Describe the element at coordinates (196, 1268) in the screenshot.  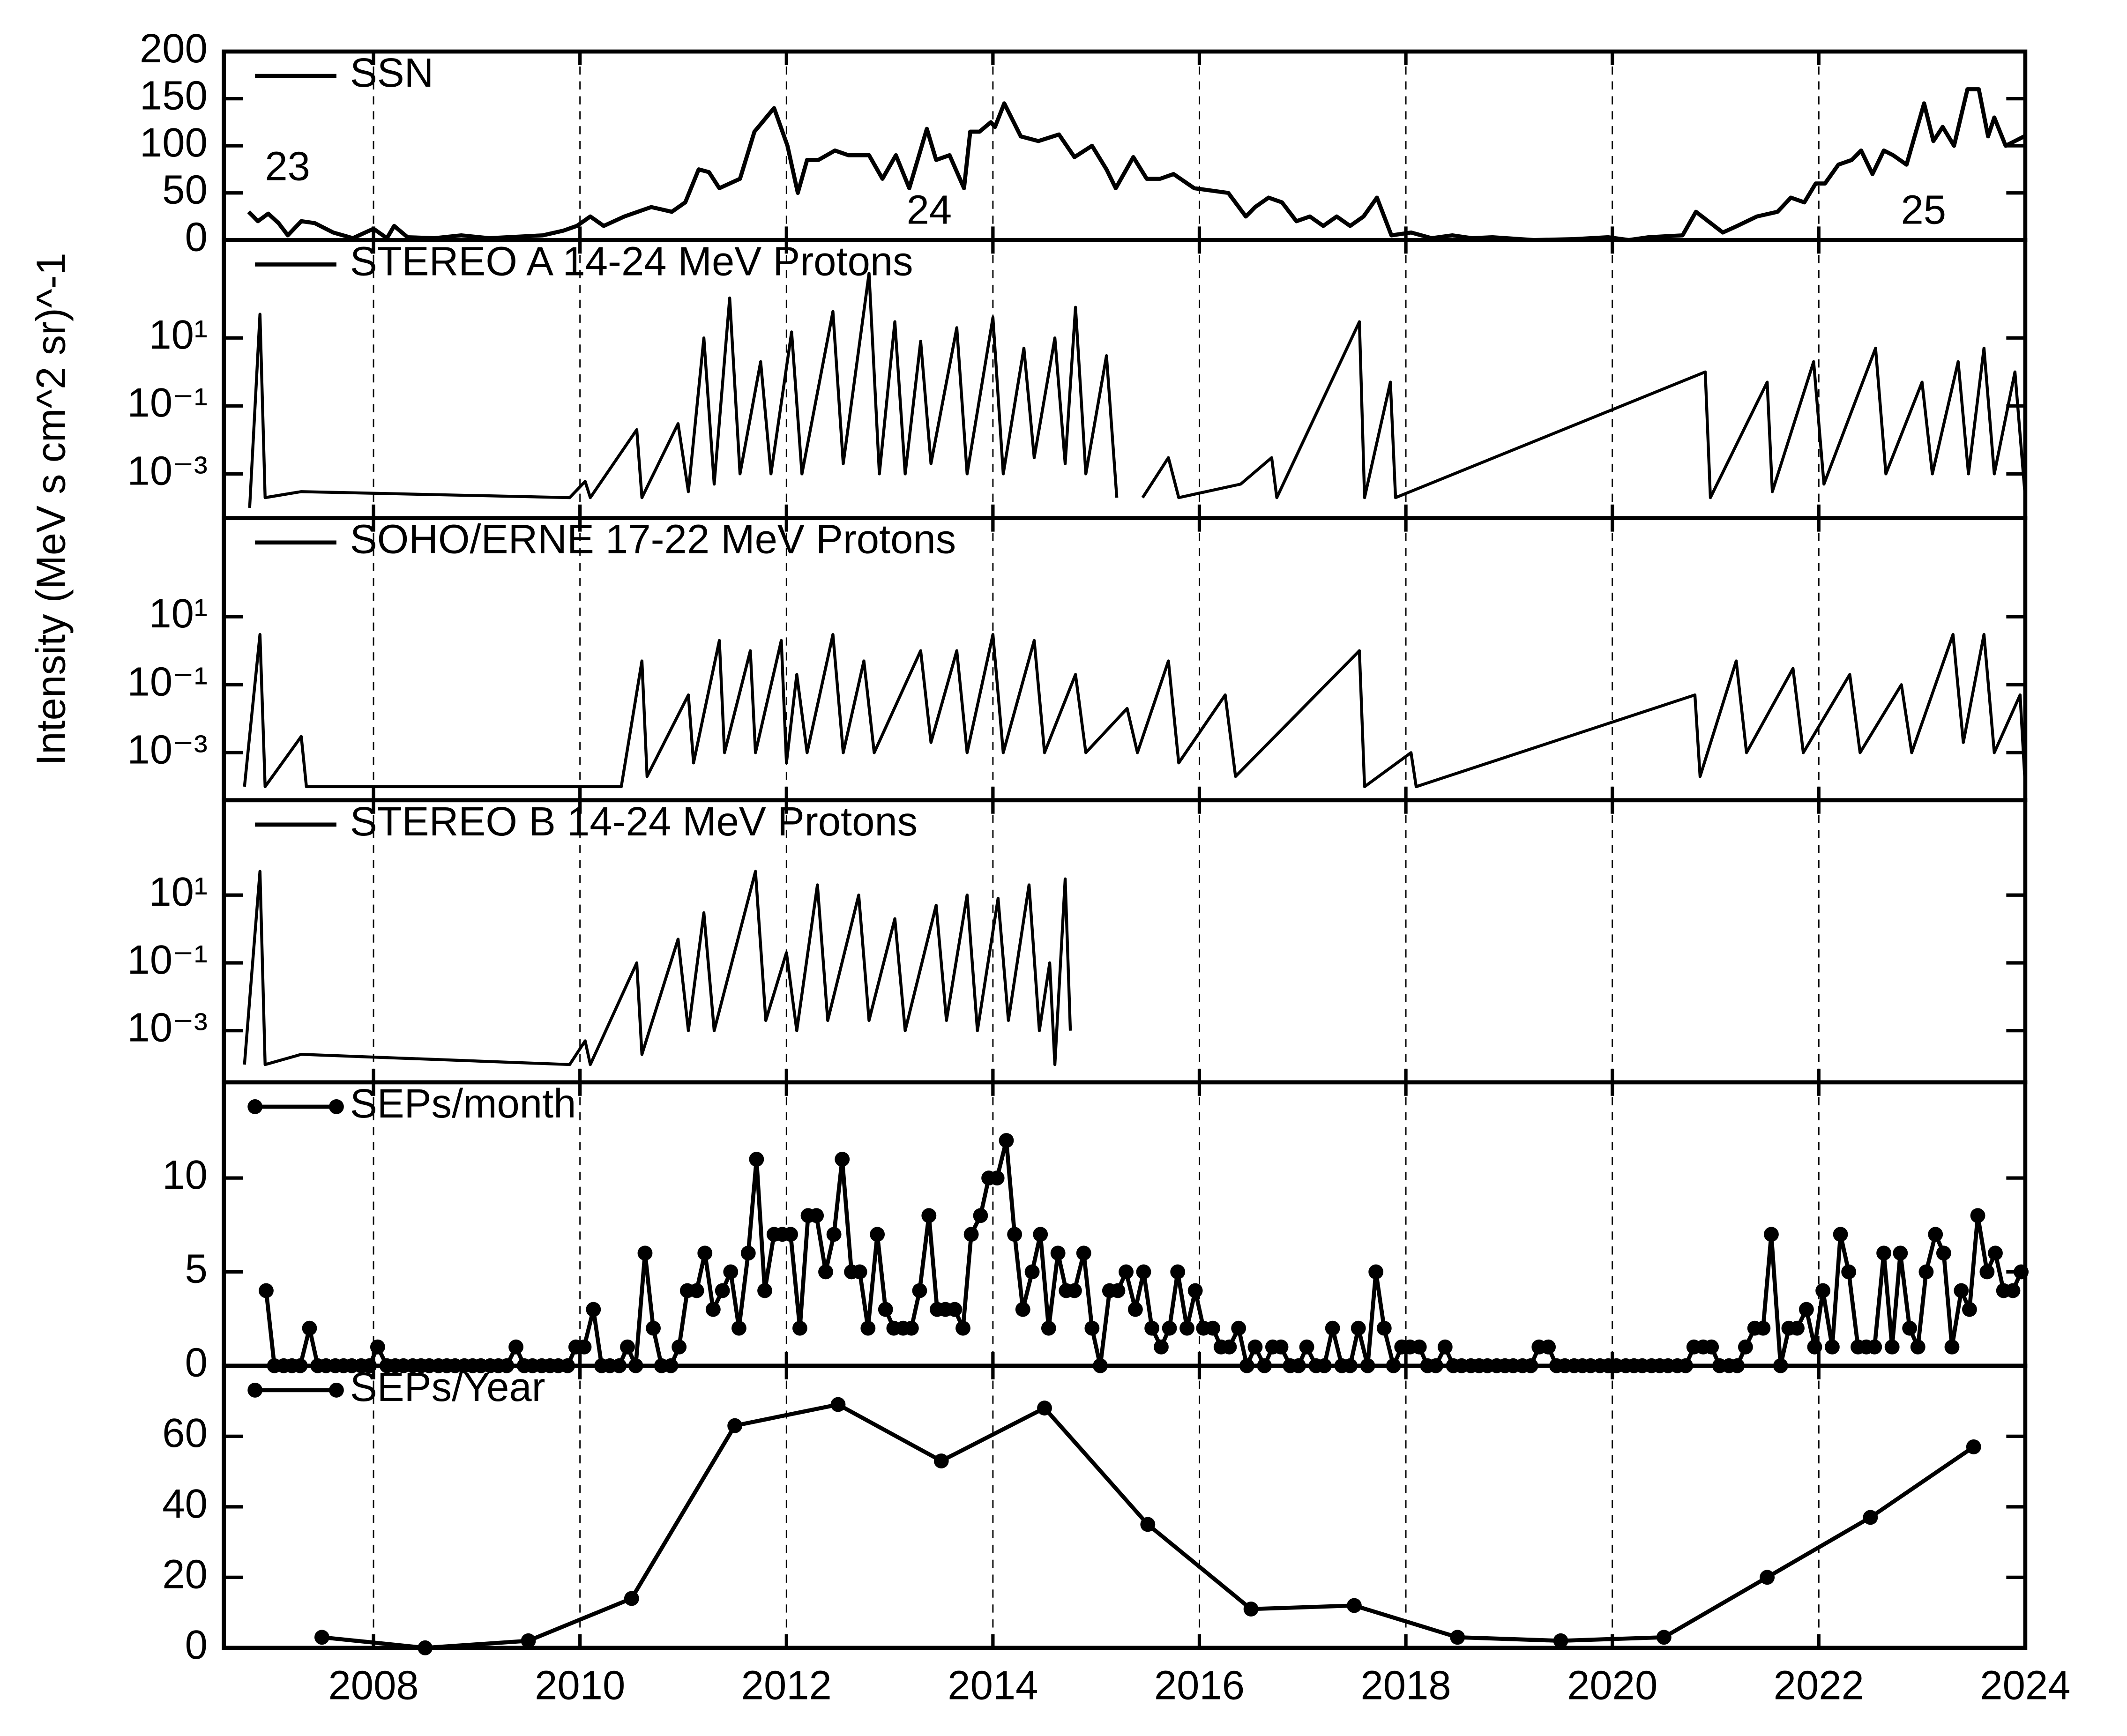
I see `y-tick-label: 5` at that location.